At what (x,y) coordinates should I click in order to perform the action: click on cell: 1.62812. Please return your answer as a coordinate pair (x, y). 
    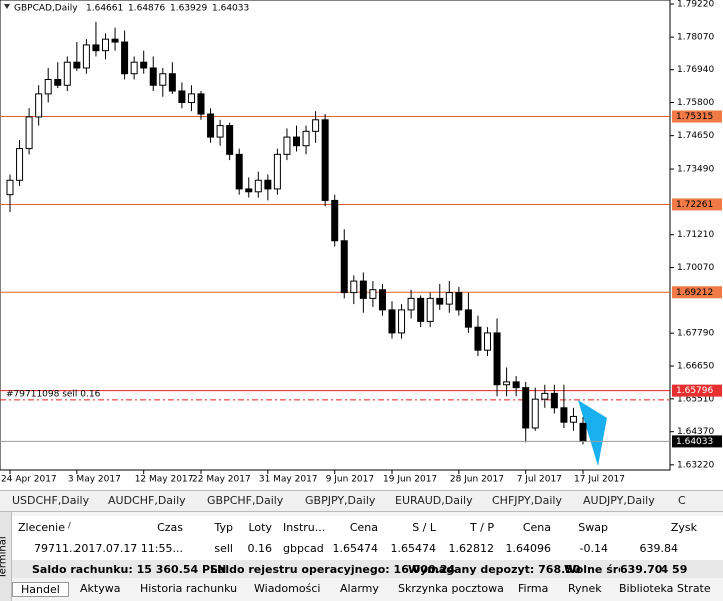
    Looking at the image, I should click on (471, 548).